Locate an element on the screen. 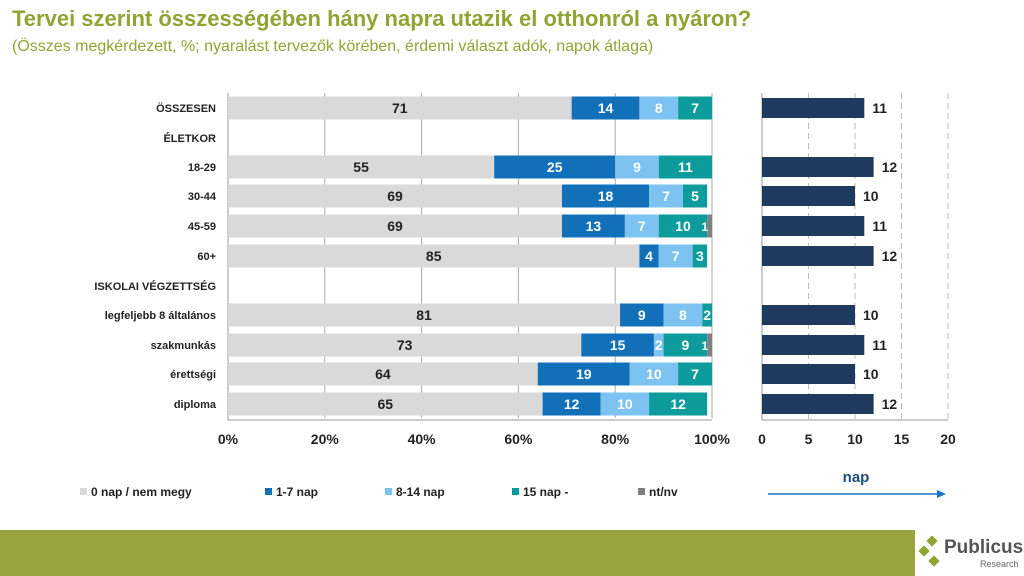  category-label: ÖSSZESEN is located at coordinates (186, 108).